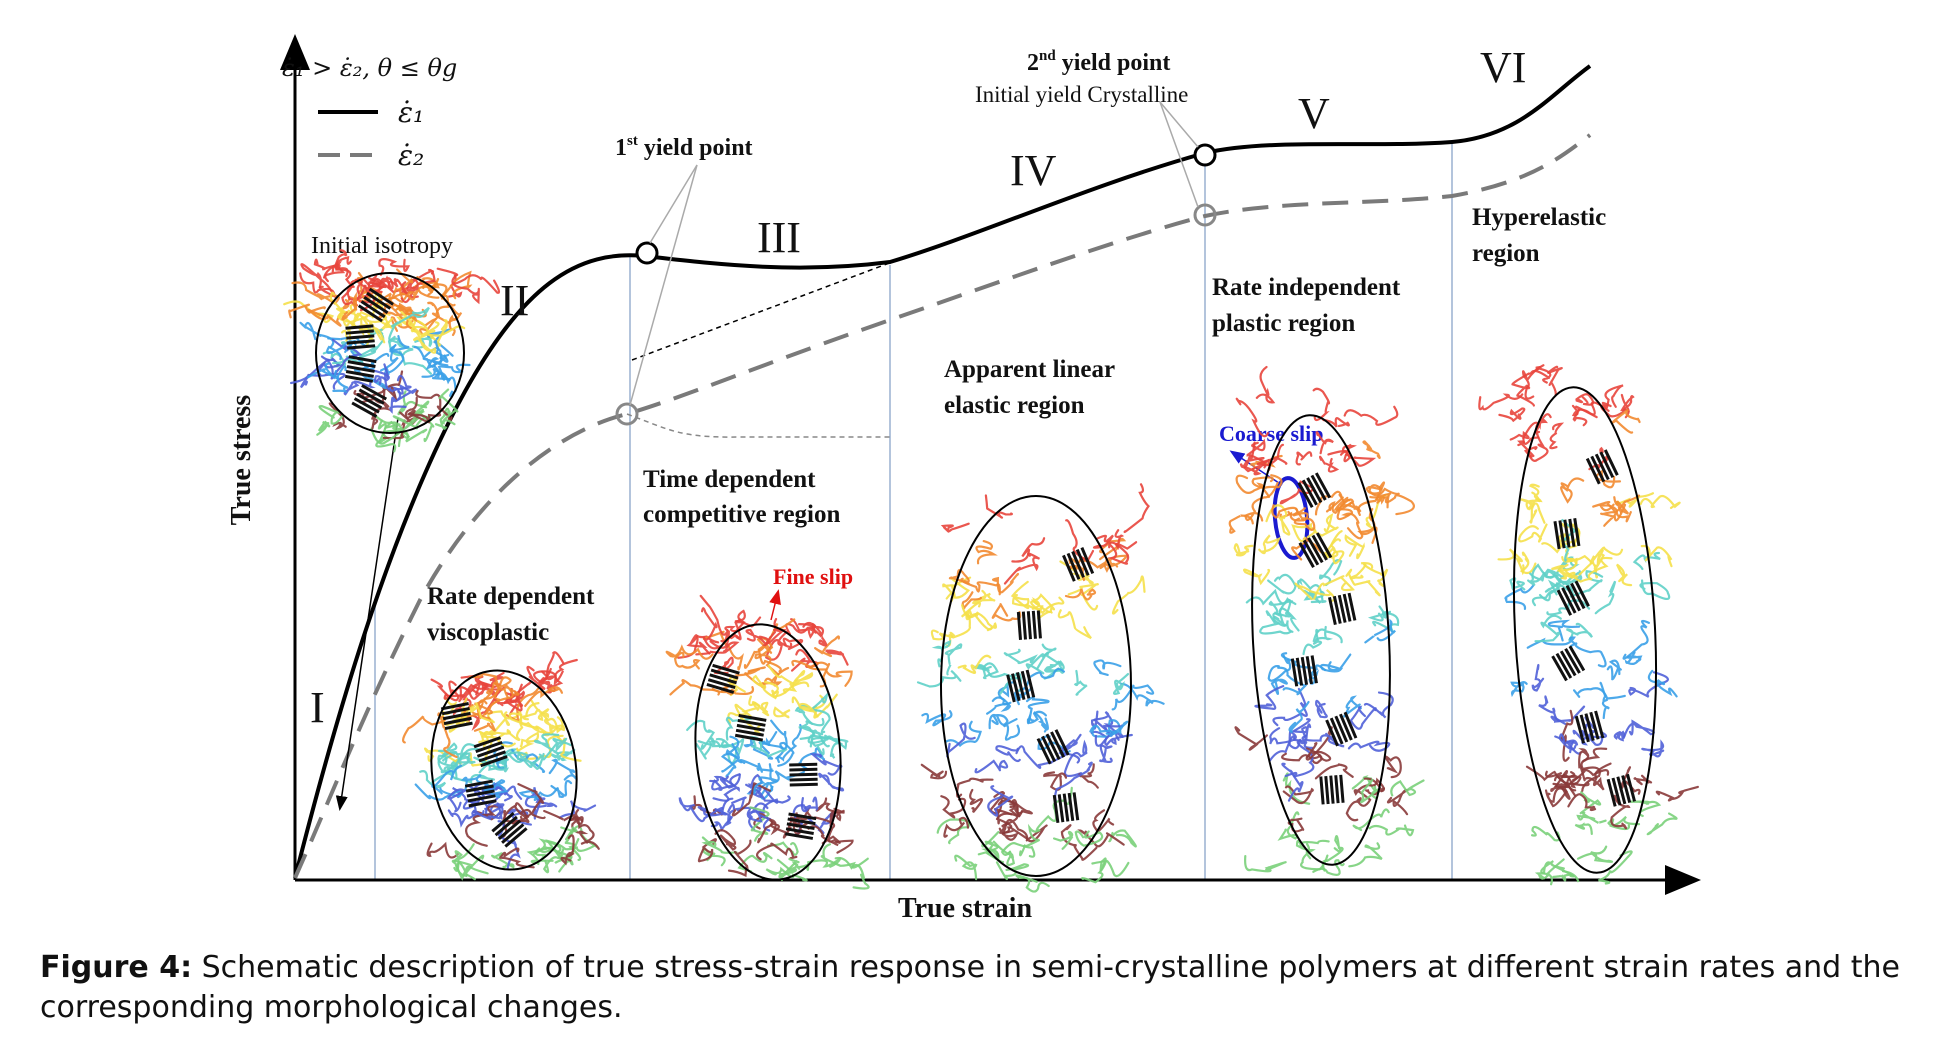  I want to click on morph-linear-elastic, so click(1040, 688).